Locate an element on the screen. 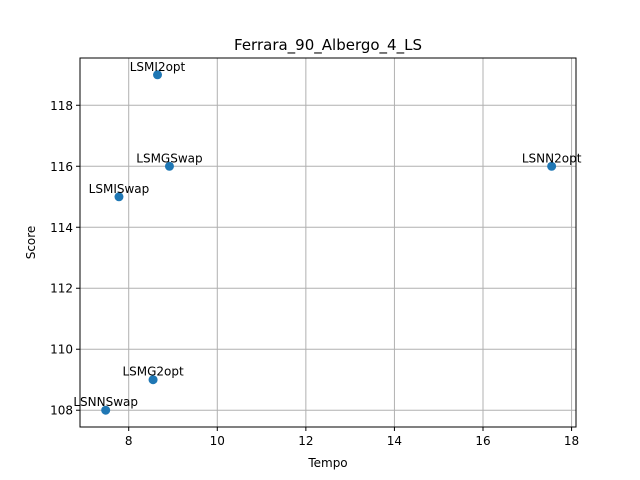 This screenshot has width=640, height=480. data-point-label: LSMGSwap is located at coordinates (169, 158).